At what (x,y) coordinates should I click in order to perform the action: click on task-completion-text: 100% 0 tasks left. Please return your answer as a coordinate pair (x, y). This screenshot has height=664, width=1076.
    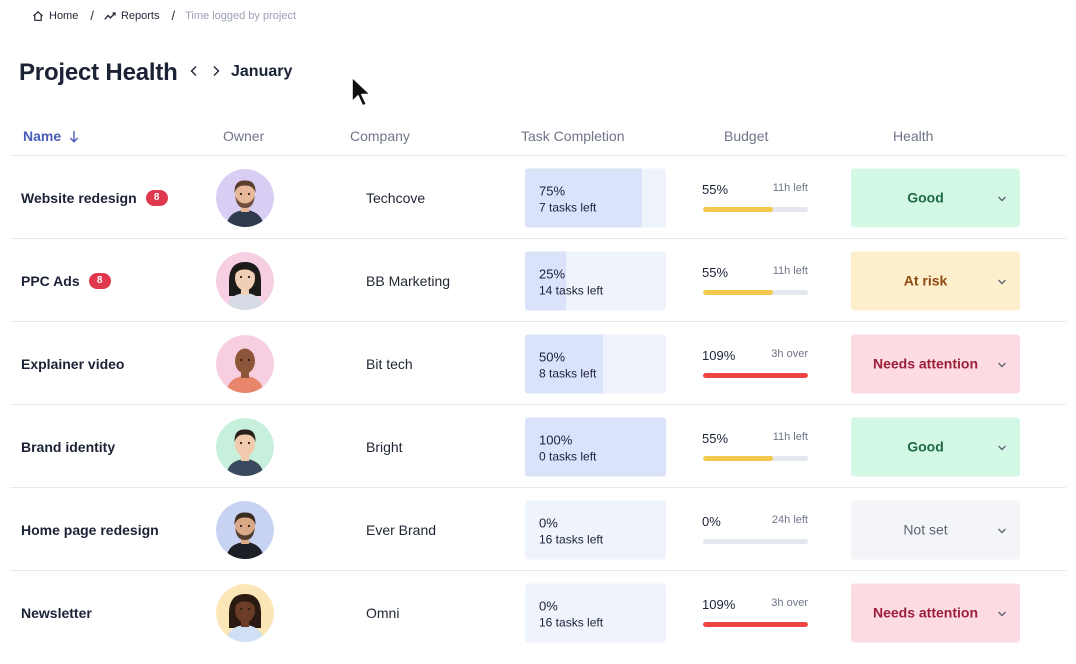
    Looking at the image, I should click on (567, 448).